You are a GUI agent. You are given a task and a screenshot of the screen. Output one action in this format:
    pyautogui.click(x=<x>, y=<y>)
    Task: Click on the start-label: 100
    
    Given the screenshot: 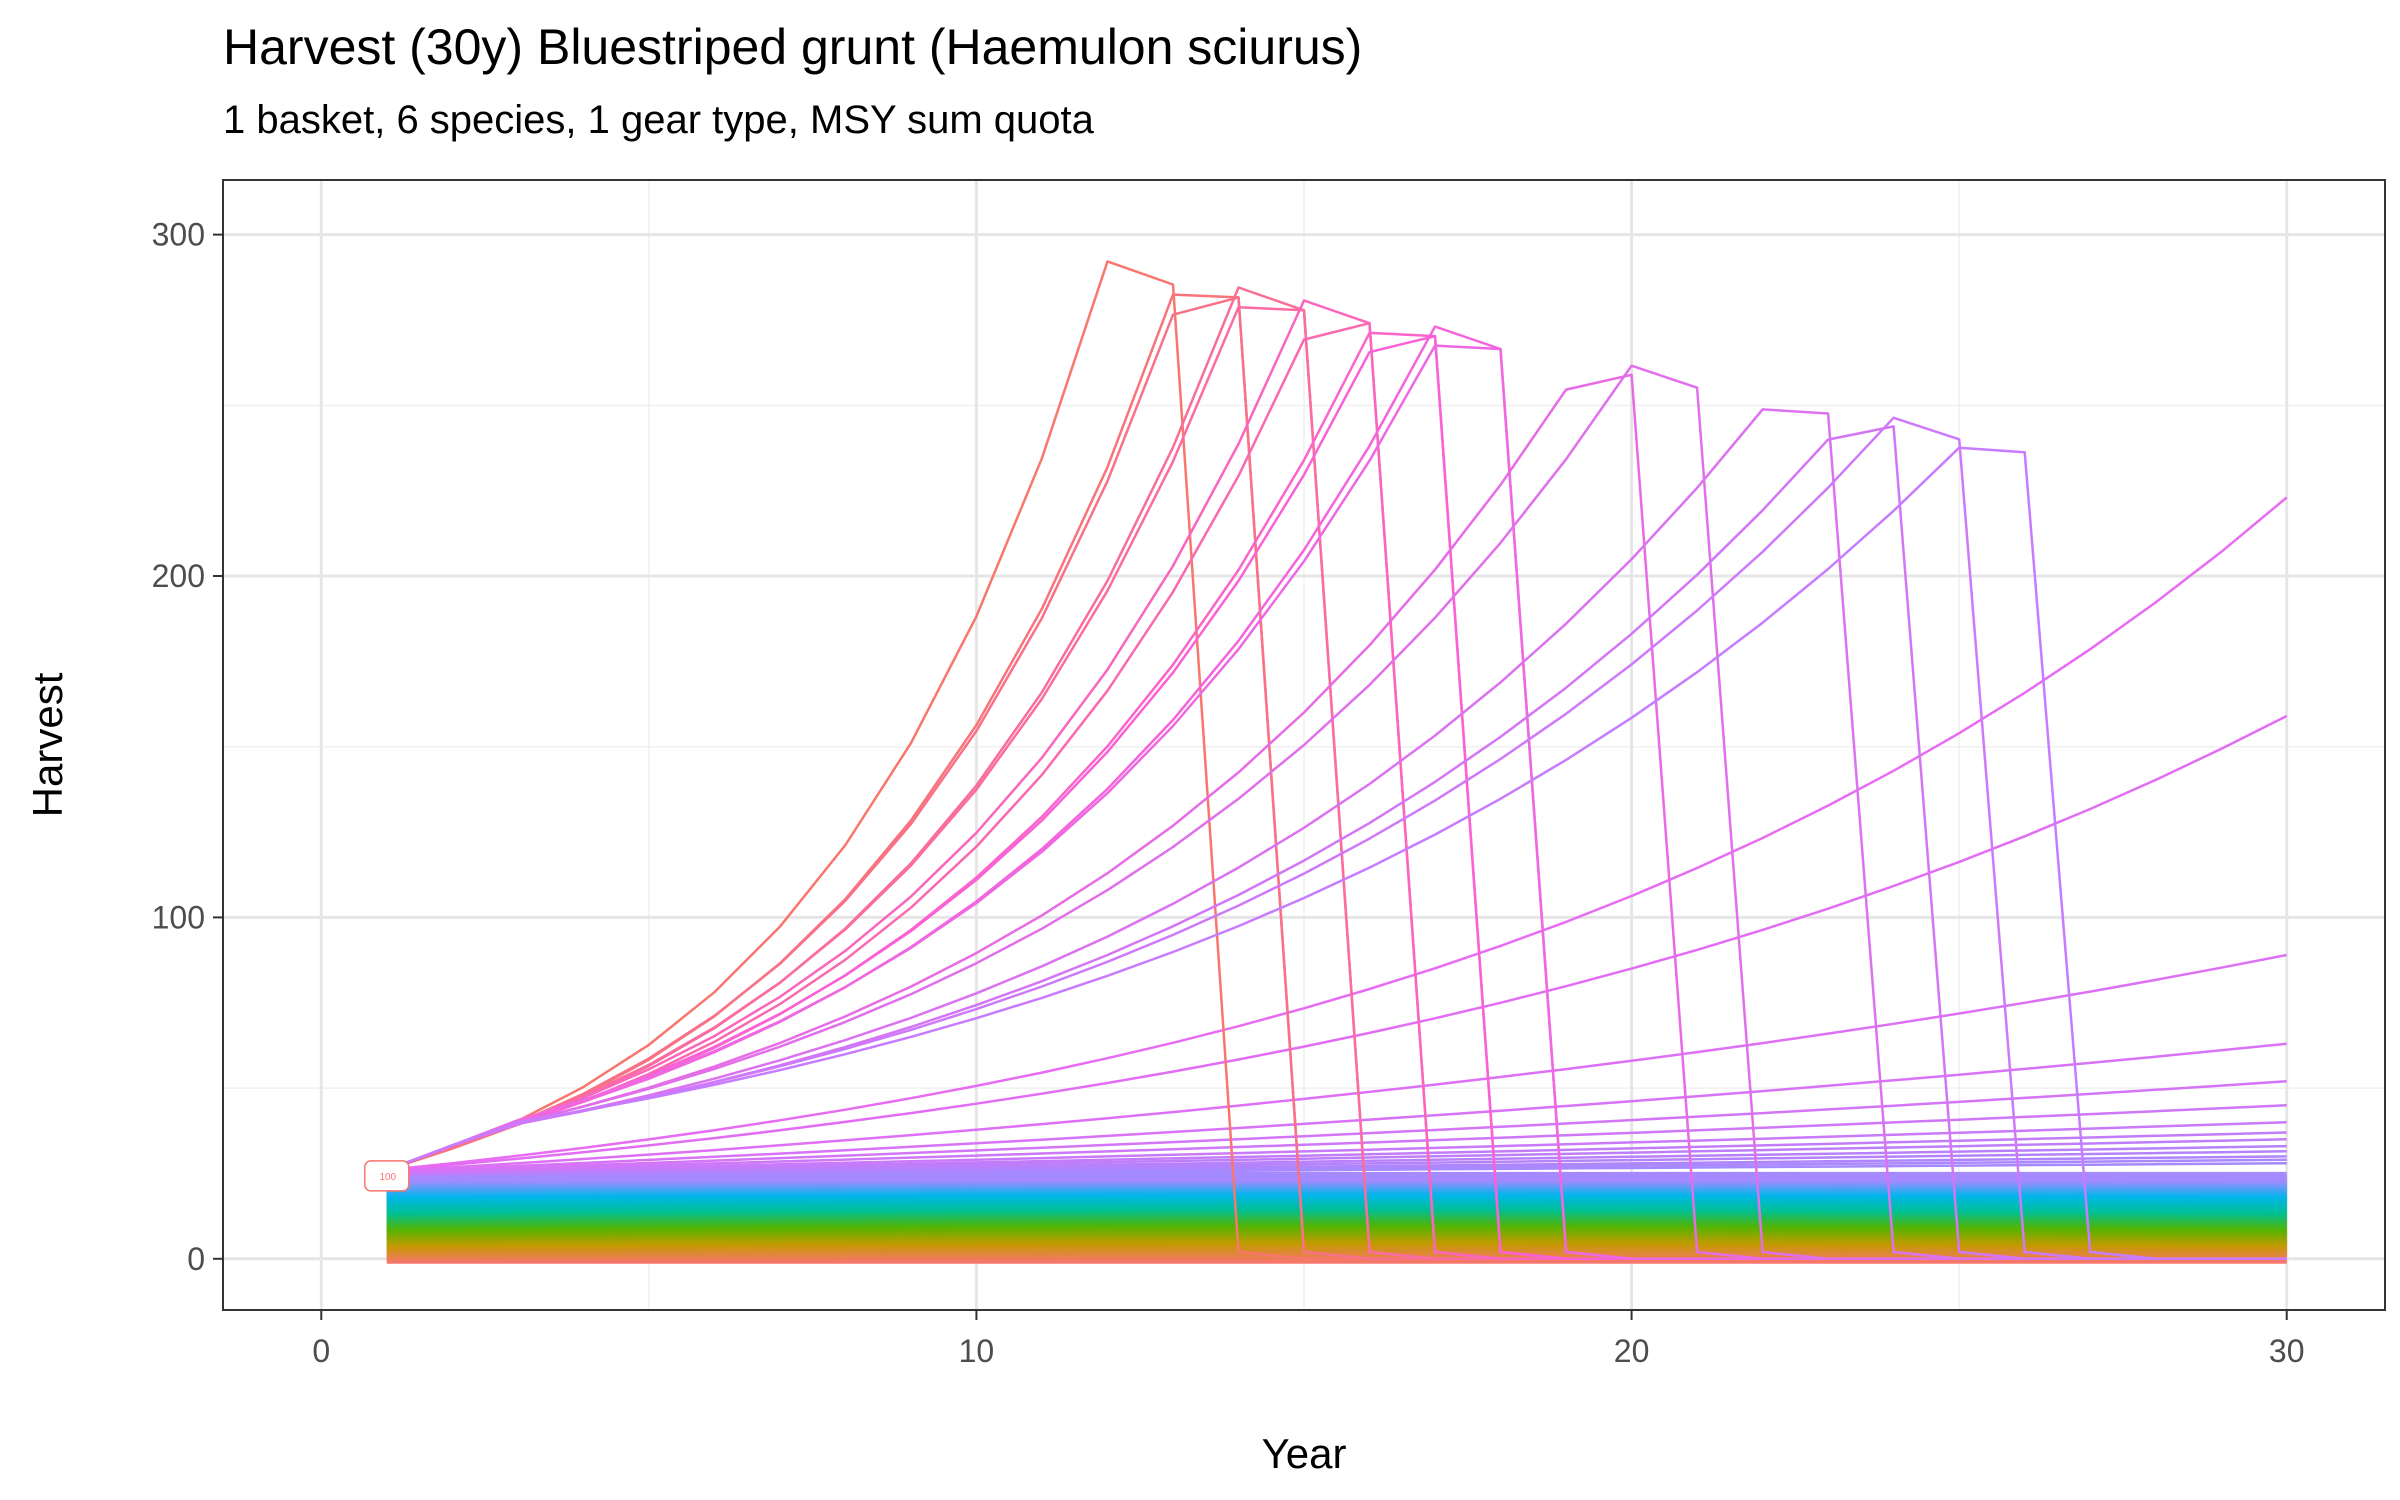 What is the action you would take?
    pyautogui.click(x=387, y=1176)
    